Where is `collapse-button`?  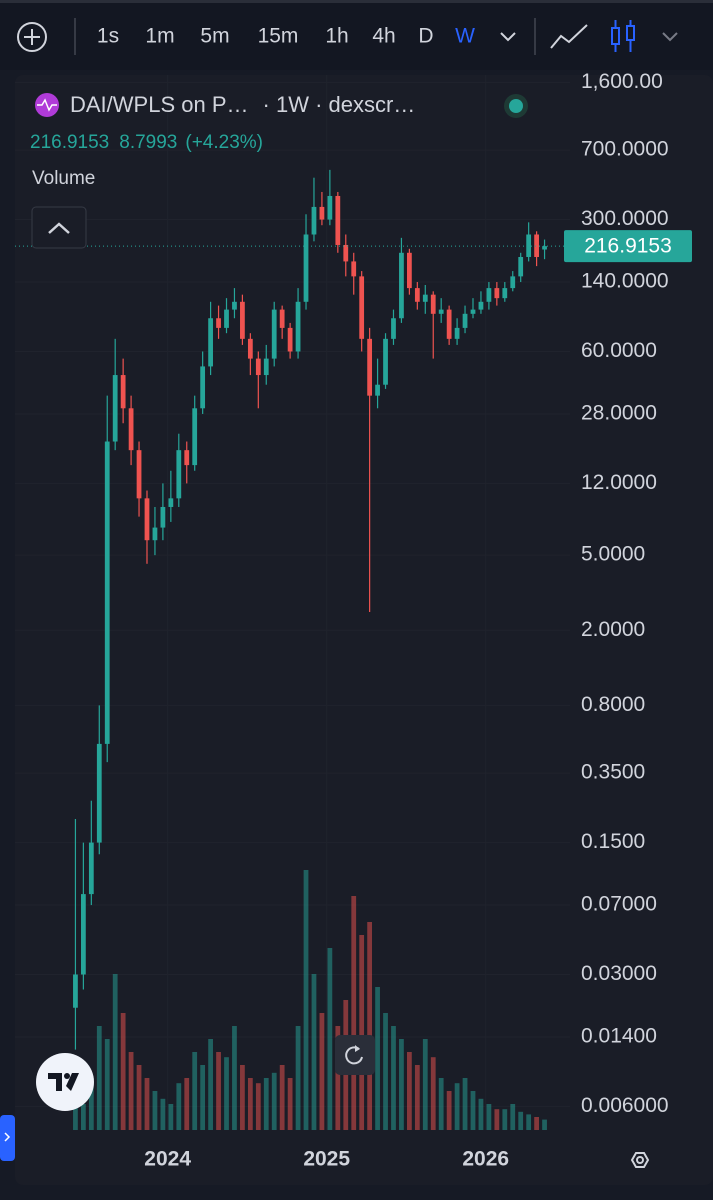
collapse-button is located at coordinates (59, 227).